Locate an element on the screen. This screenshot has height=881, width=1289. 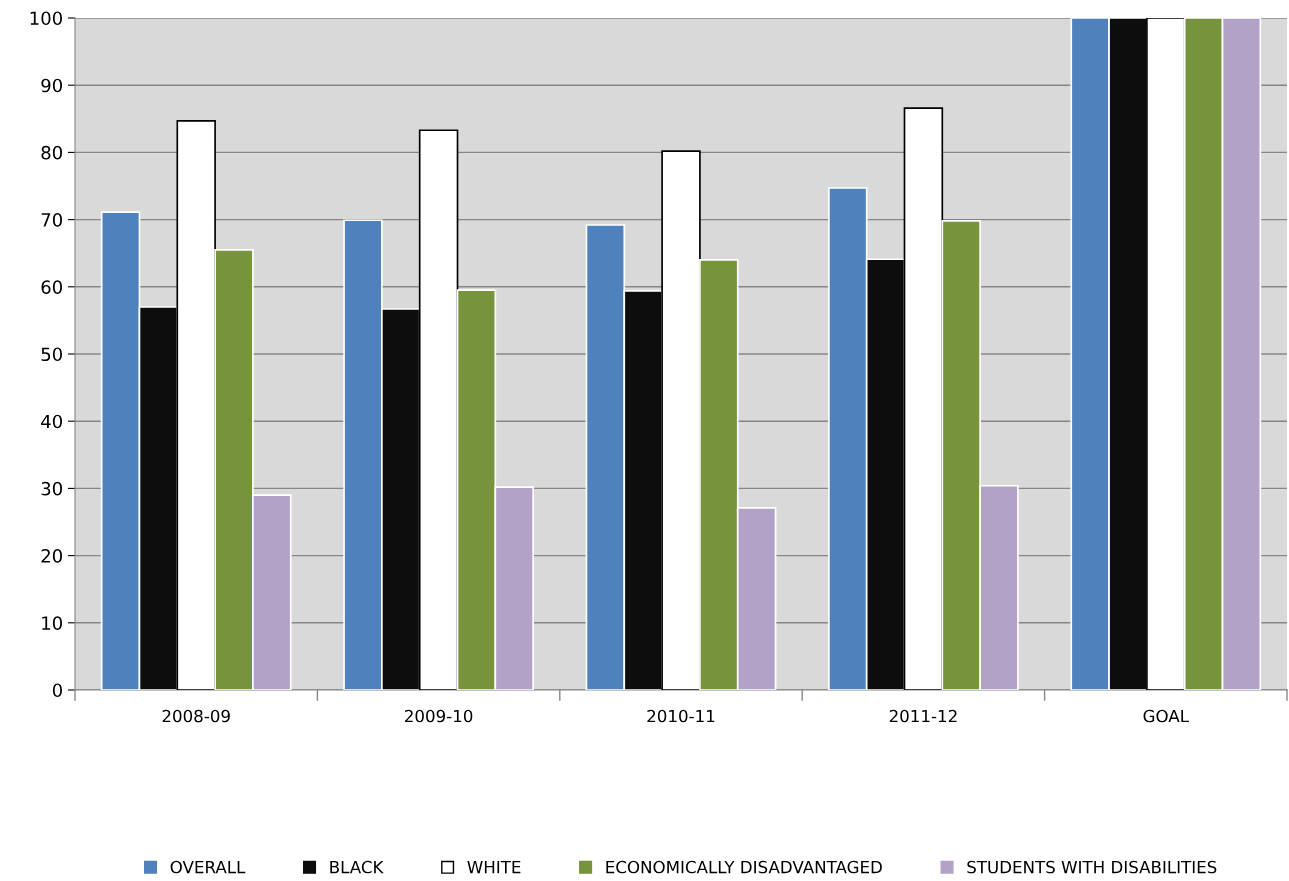
legend-label: WHITE is located at coordinates (494, 867).